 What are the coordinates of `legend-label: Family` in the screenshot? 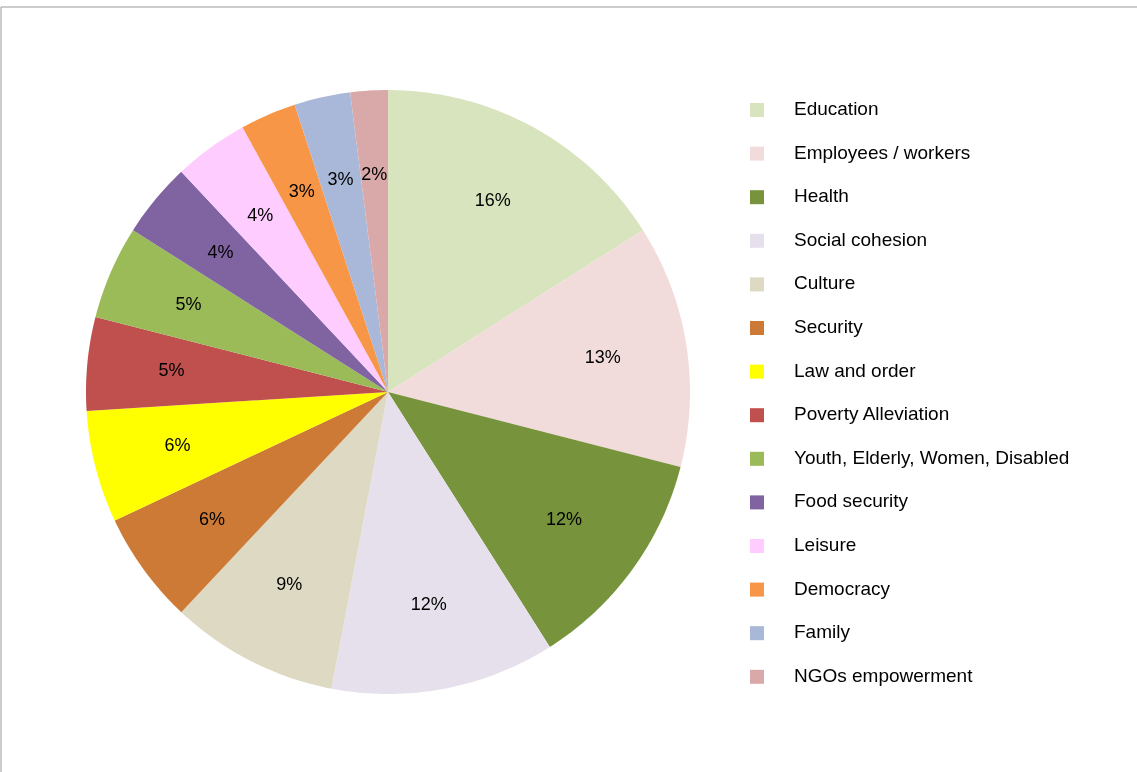 It's located at (822, 632).